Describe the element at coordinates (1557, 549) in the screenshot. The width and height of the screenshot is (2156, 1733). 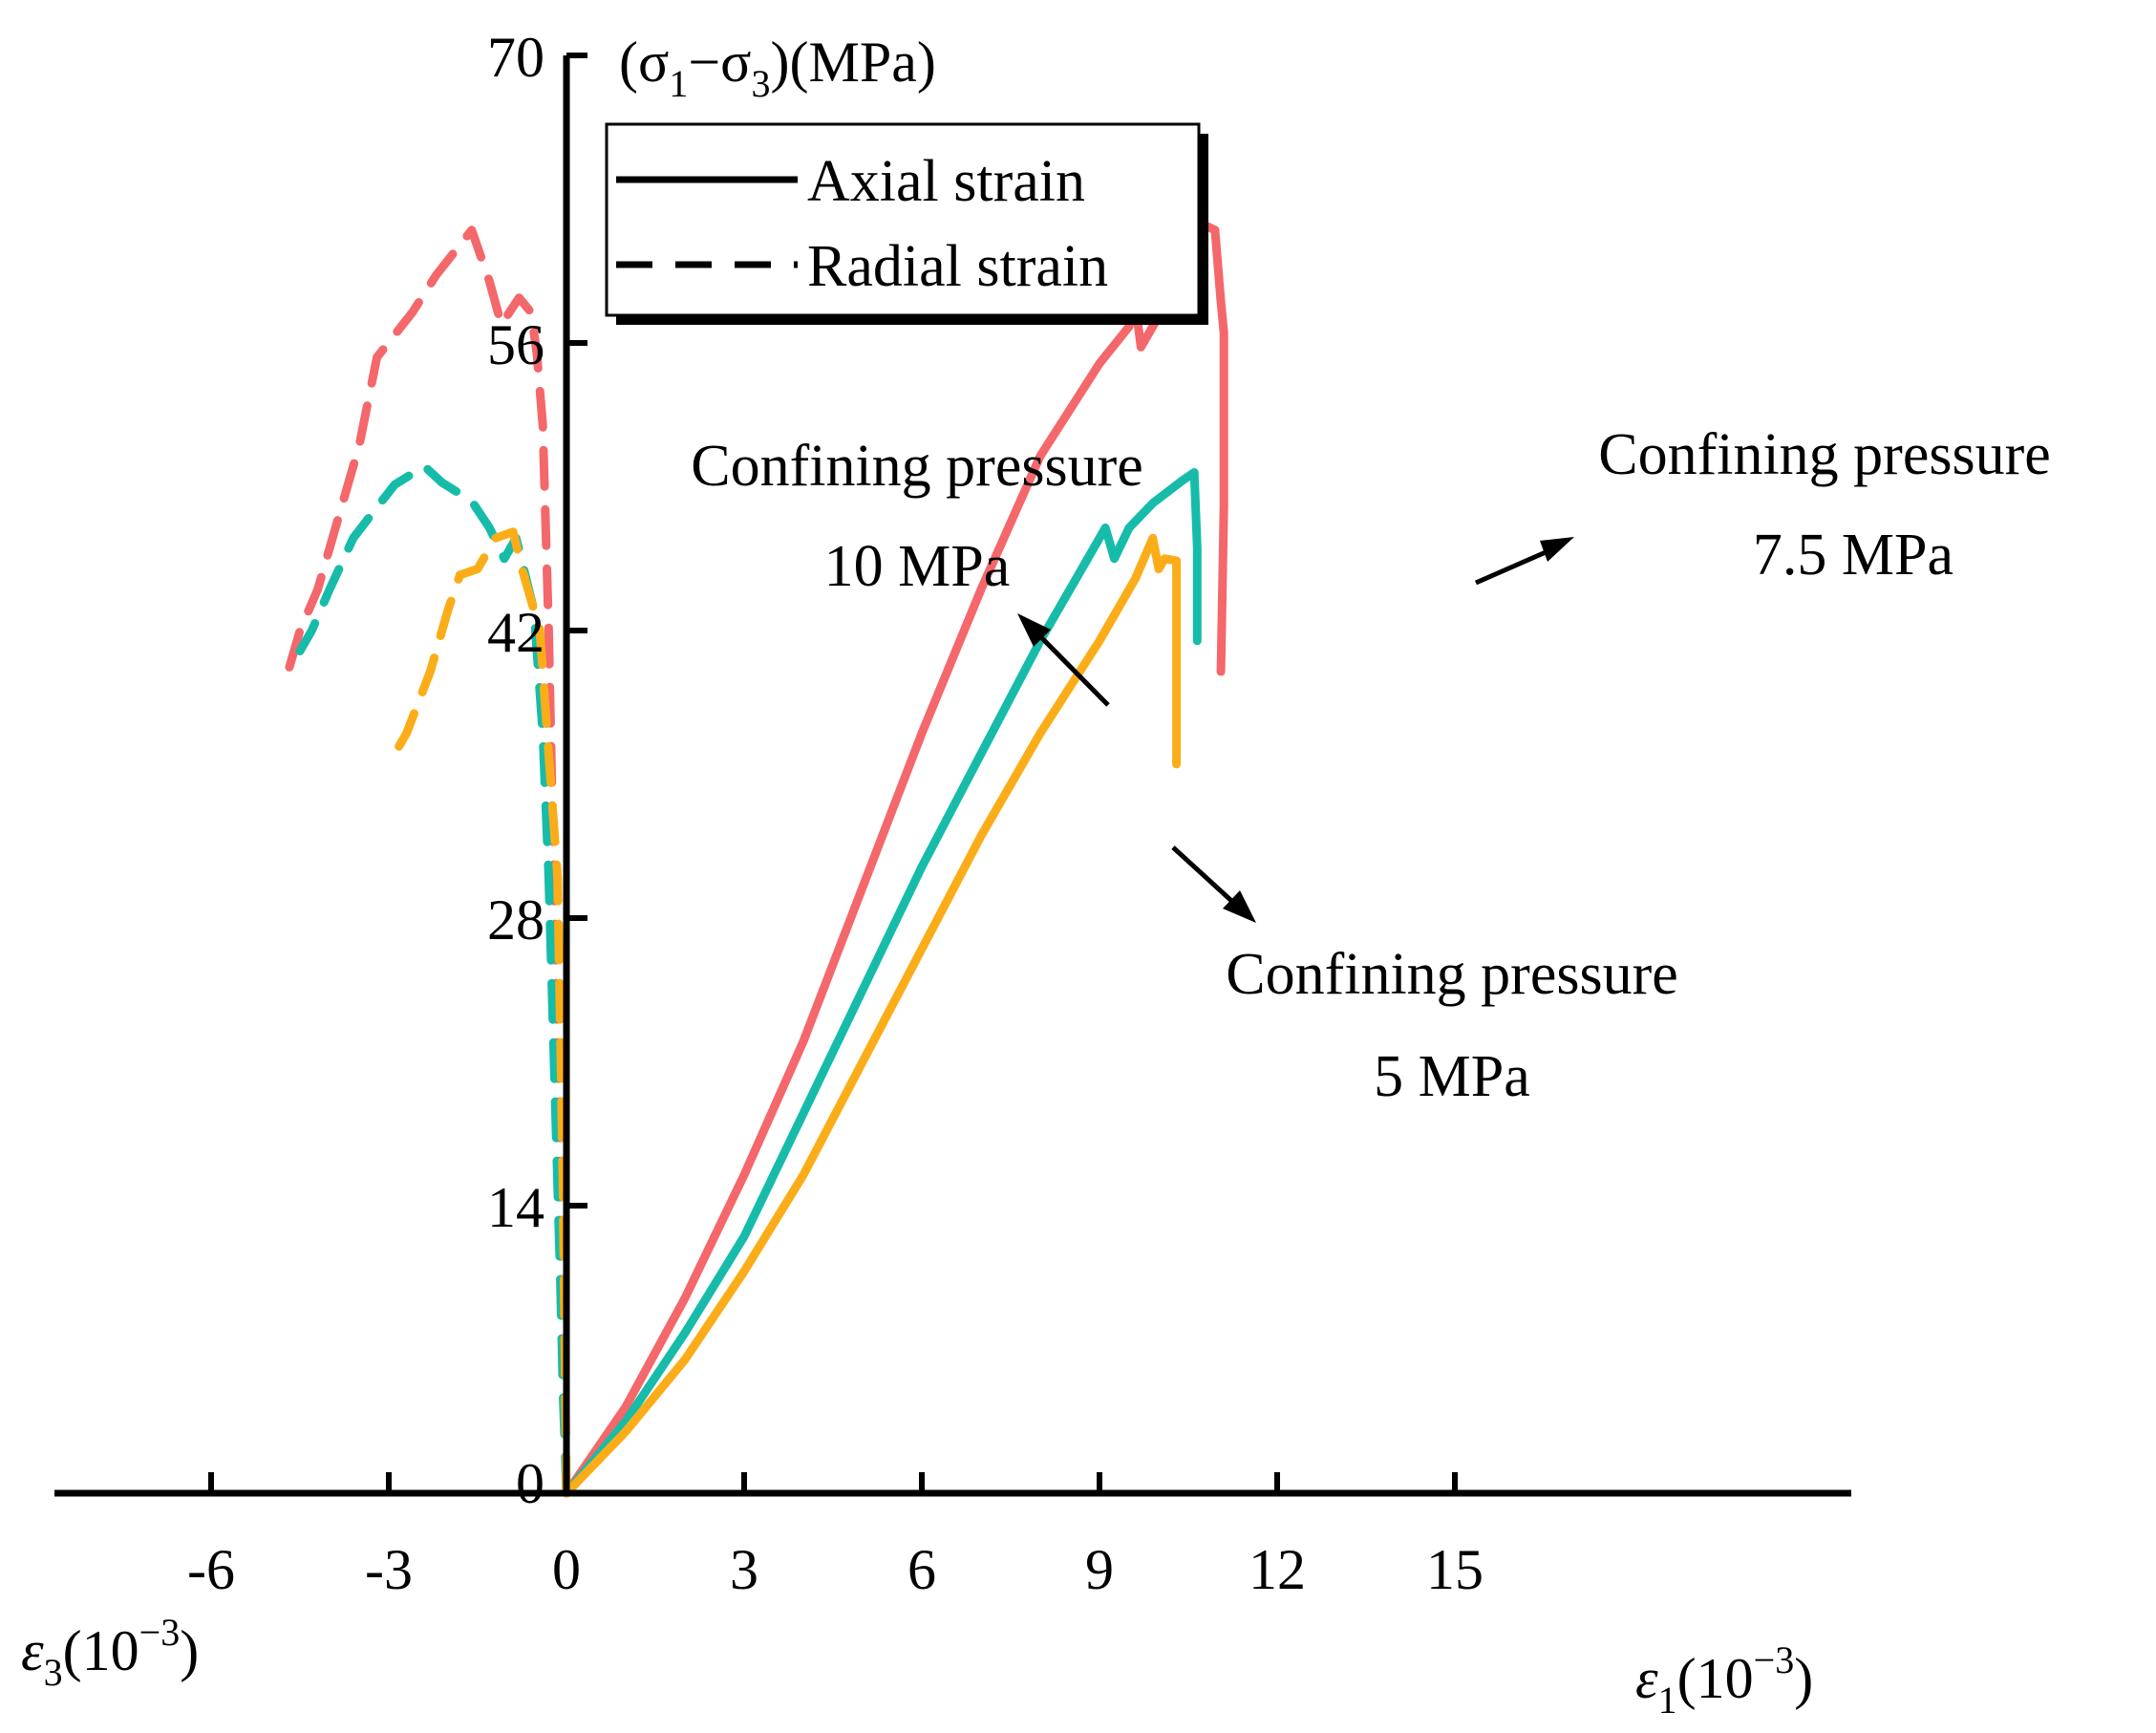
I see `annotation-7-5mpa-arrowhead` at that location.